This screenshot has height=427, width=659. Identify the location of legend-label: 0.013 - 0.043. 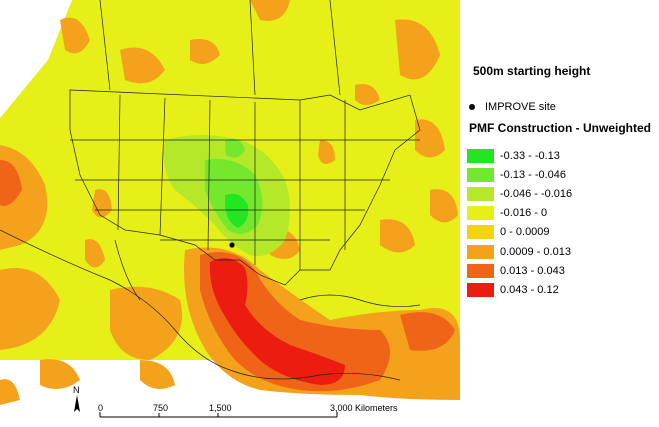
(532, 270).